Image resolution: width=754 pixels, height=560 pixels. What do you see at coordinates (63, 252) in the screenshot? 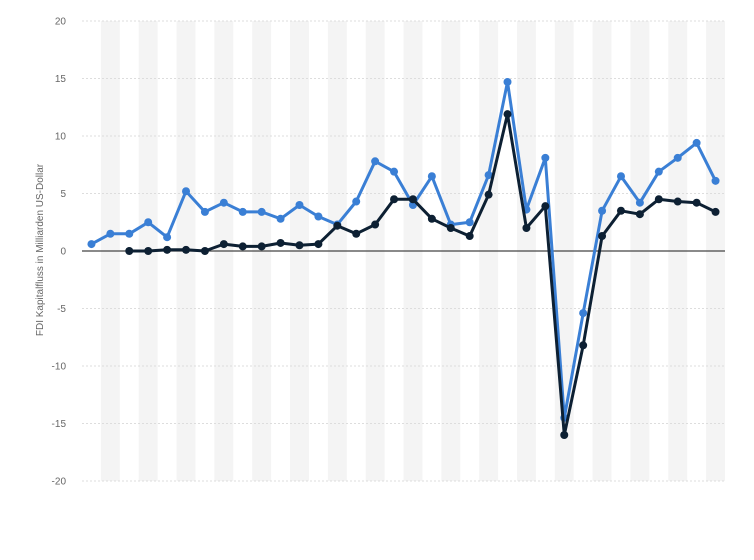
I see `y-tick-label: 0` at bounding box center [63, 252].